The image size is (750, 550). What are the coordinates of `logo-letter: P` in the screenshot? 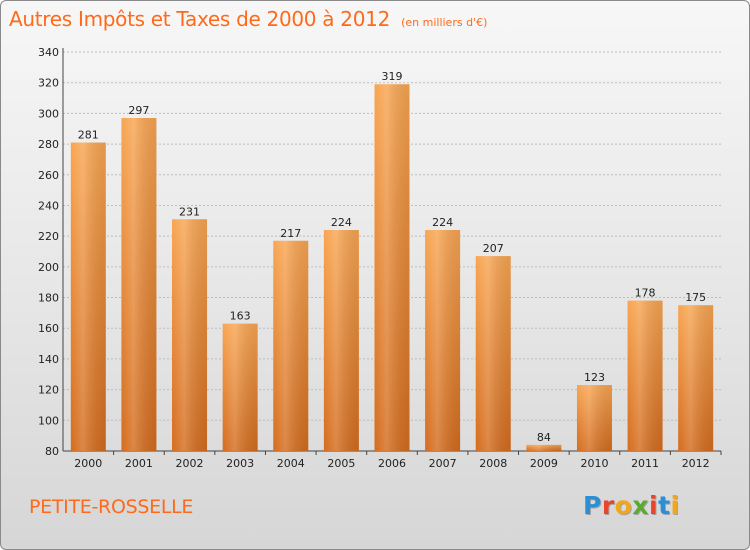 It's located at (592, 505).